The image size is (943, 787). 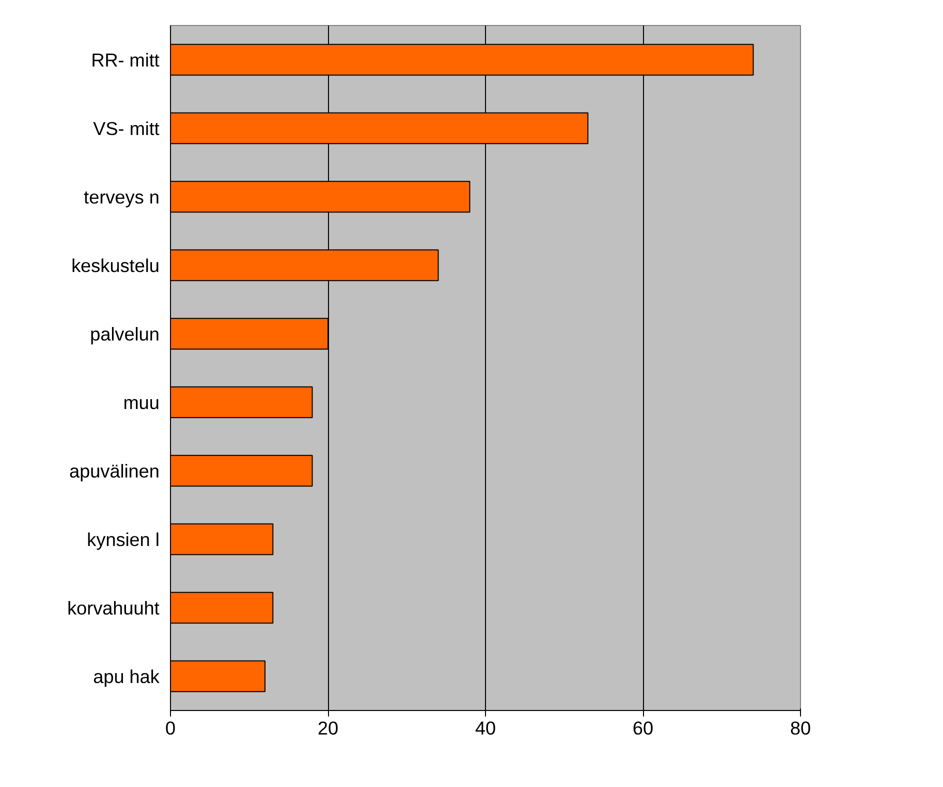 I want to click on x-tick-label: 60, so click(x=643, y=728).